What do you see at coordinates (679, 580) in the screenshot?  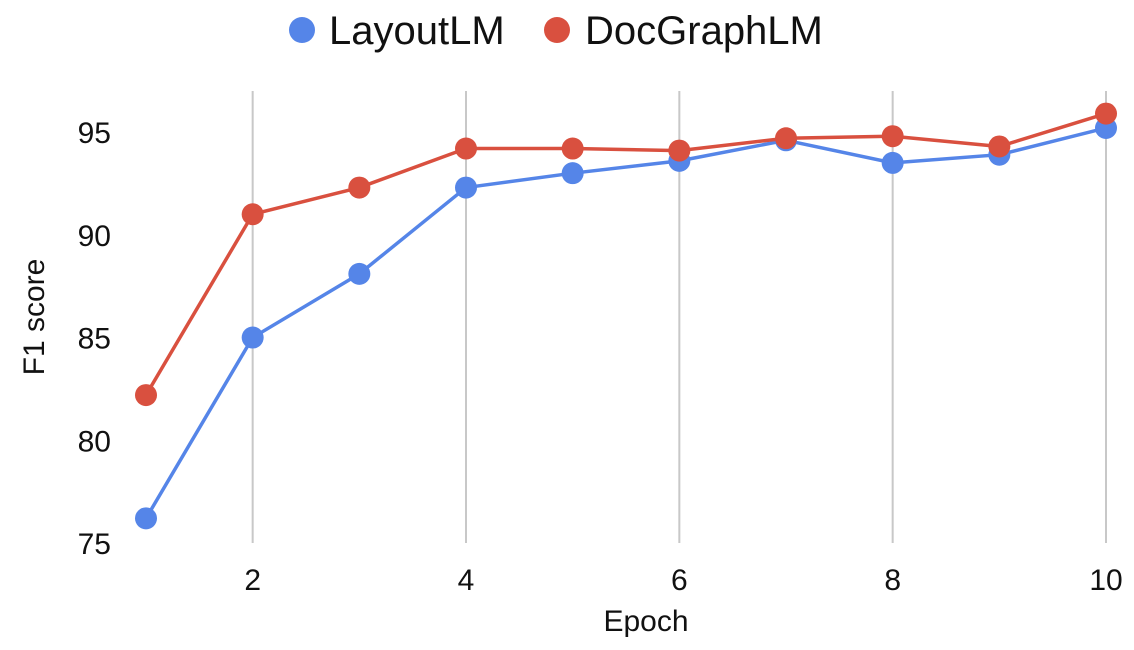 I see `x-tick-label: 6` at bounding box center [679, 580].